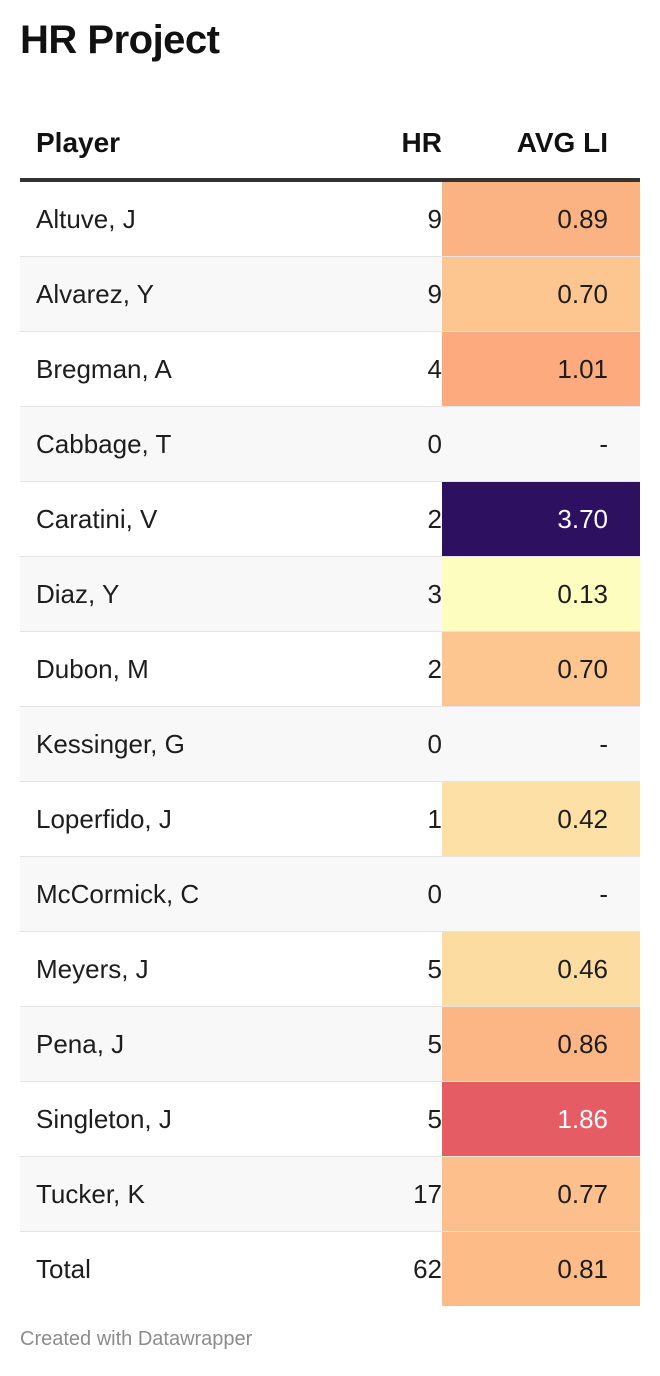 This screenshot has height=1376, width=660. Describe the element at coordinates (434, 368) in the screenshot. I see `cell-hr: 4` at that location.